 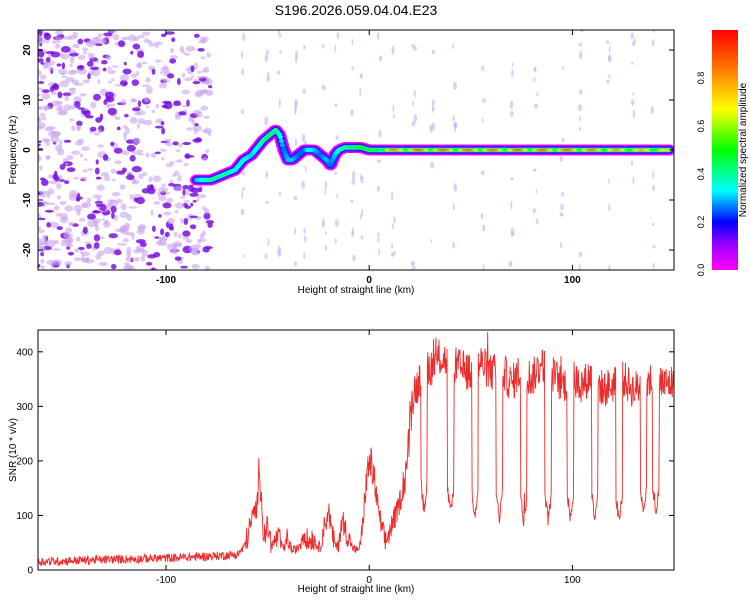 I want to click on colorbar-tick-label: 0.2, so click(x=701, y=222).